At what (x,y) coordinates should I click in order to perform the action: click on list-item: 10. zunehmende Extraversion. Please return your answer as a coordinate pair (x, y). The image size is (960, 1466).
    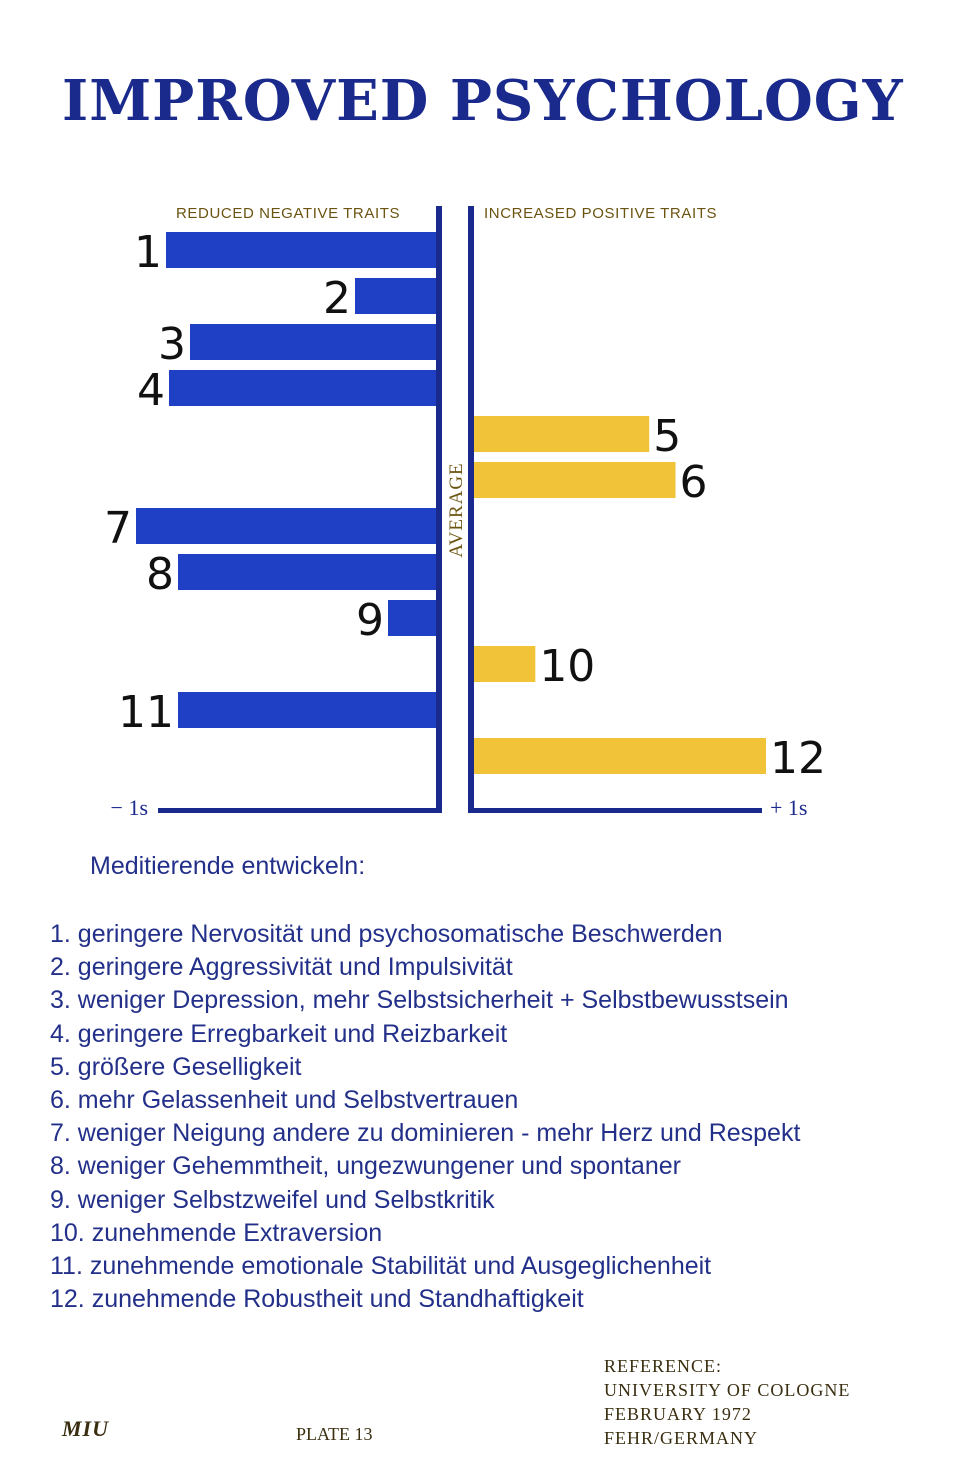
    Looking at the image, I should click on (216, 1232).